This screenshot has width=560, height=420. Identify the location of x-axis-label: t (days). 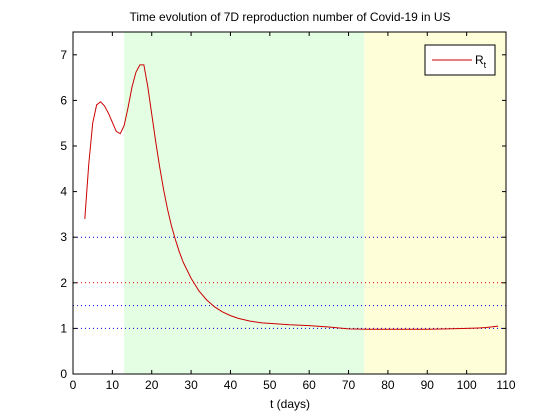
(290, 404).